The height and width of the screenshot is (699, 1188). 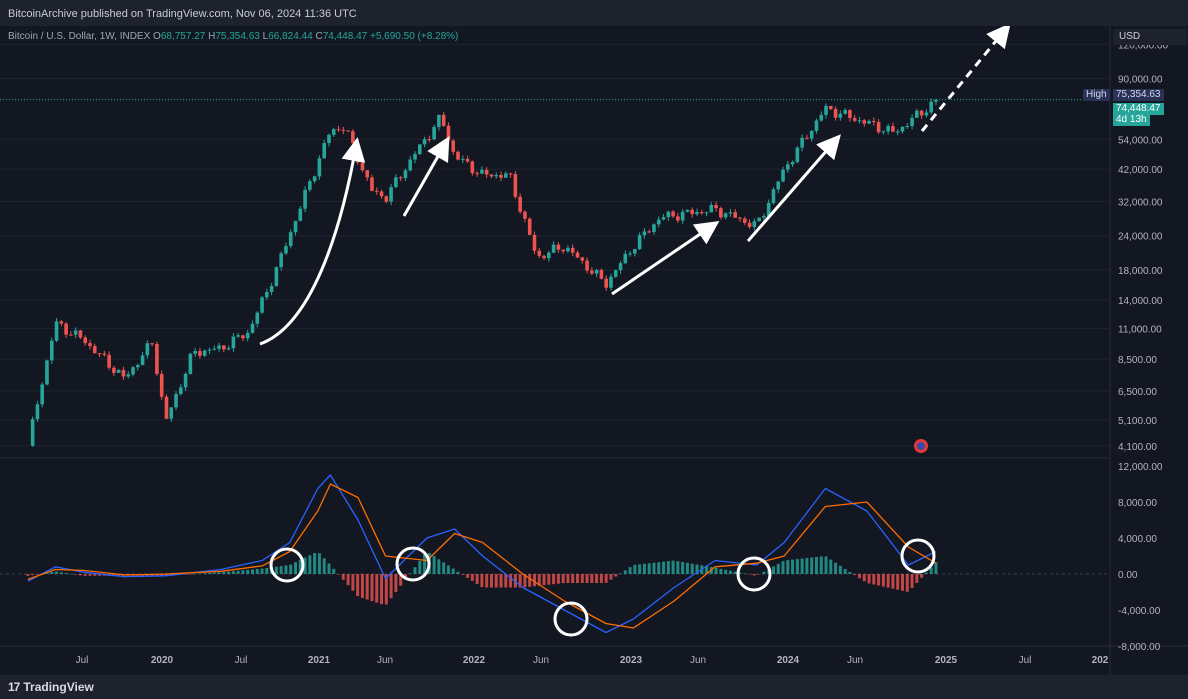 What do you see at coordinates (482, 578) in the screenshot?
I see `macd-histogram` at bounding box center [482, 578].